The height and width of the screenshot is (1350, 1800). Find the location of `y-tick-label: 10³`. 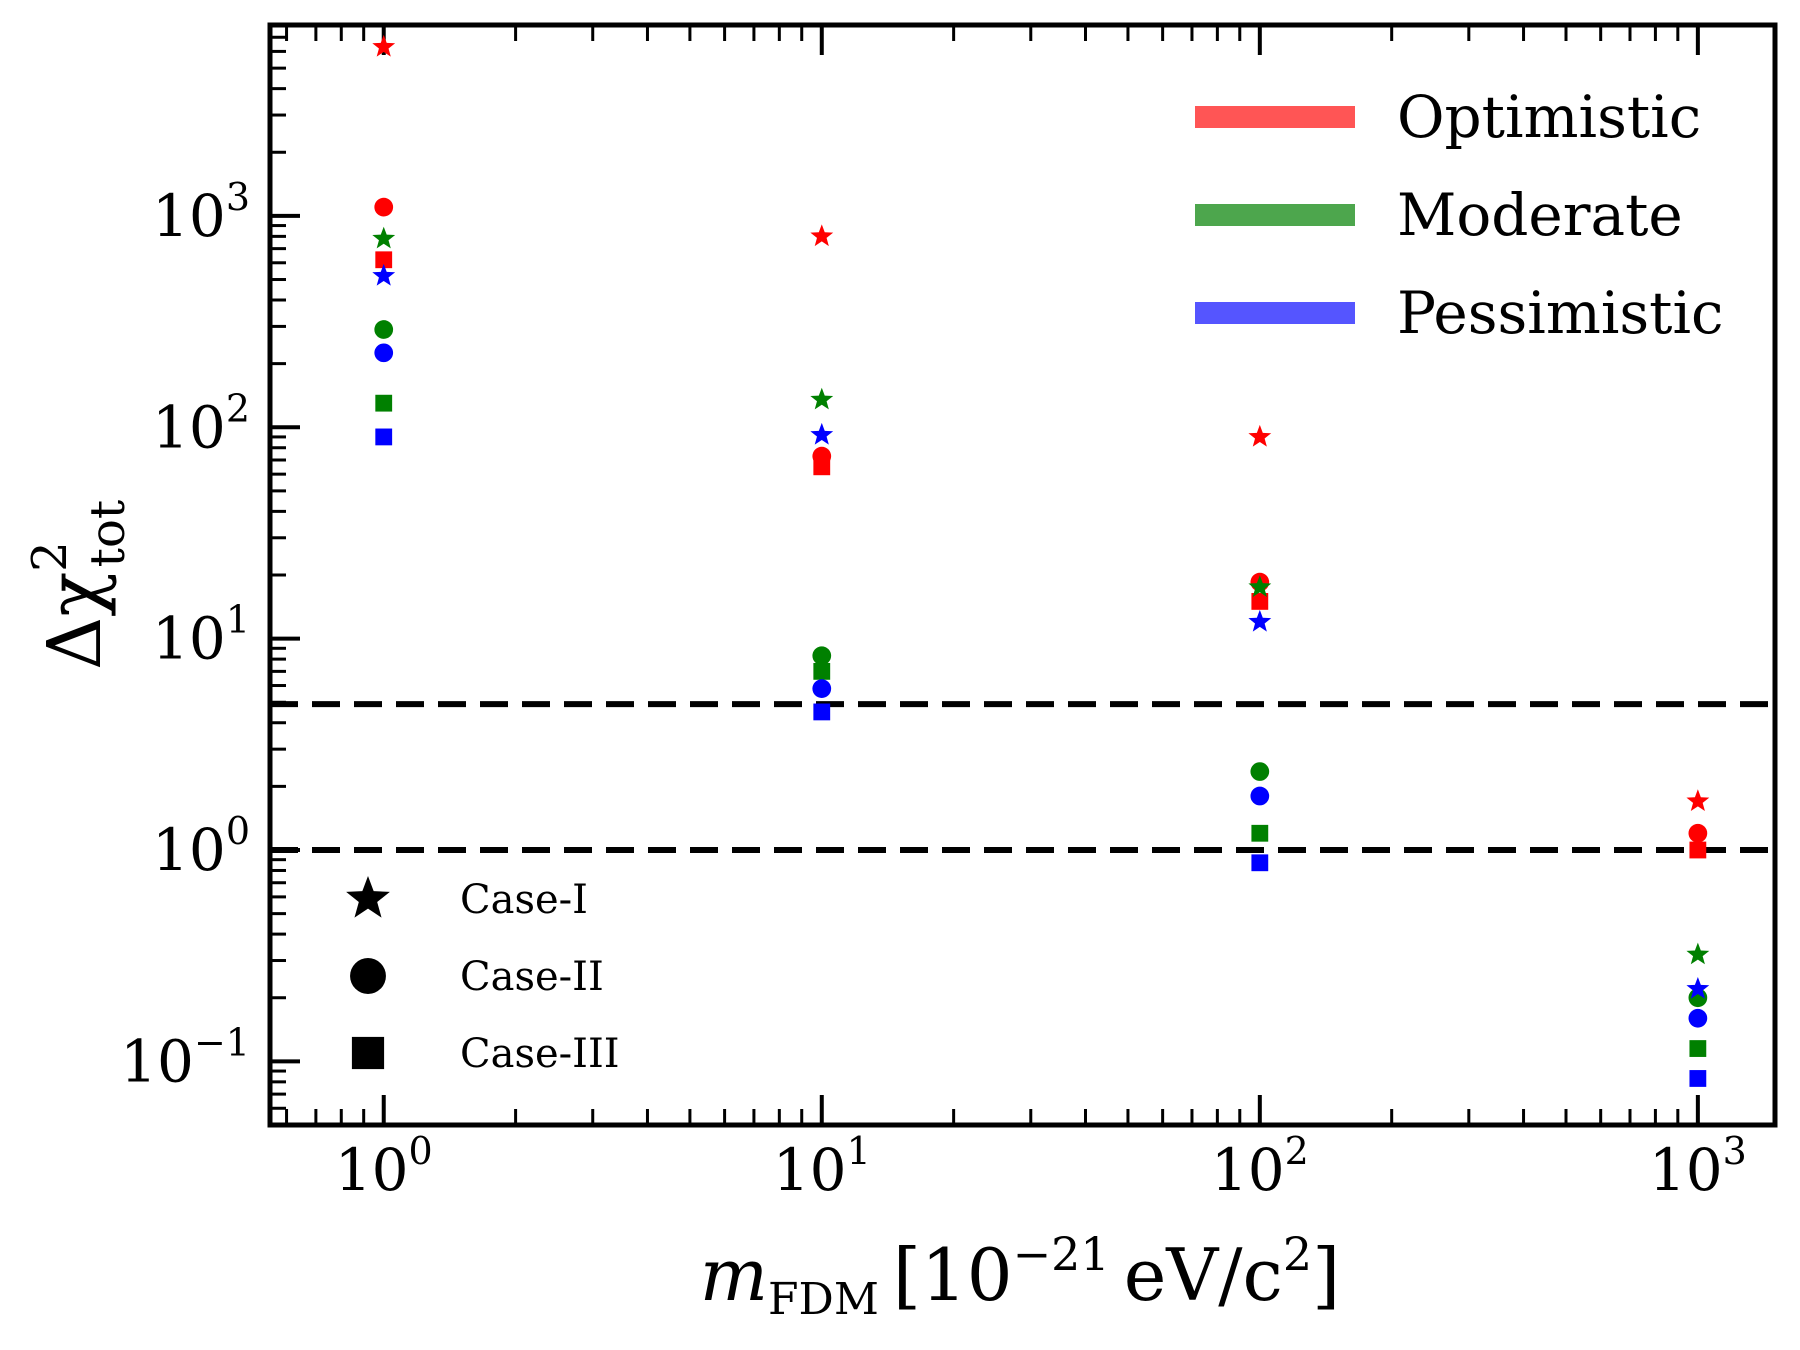

y-tick-label: 10³ is located at coordinates (201, 212).